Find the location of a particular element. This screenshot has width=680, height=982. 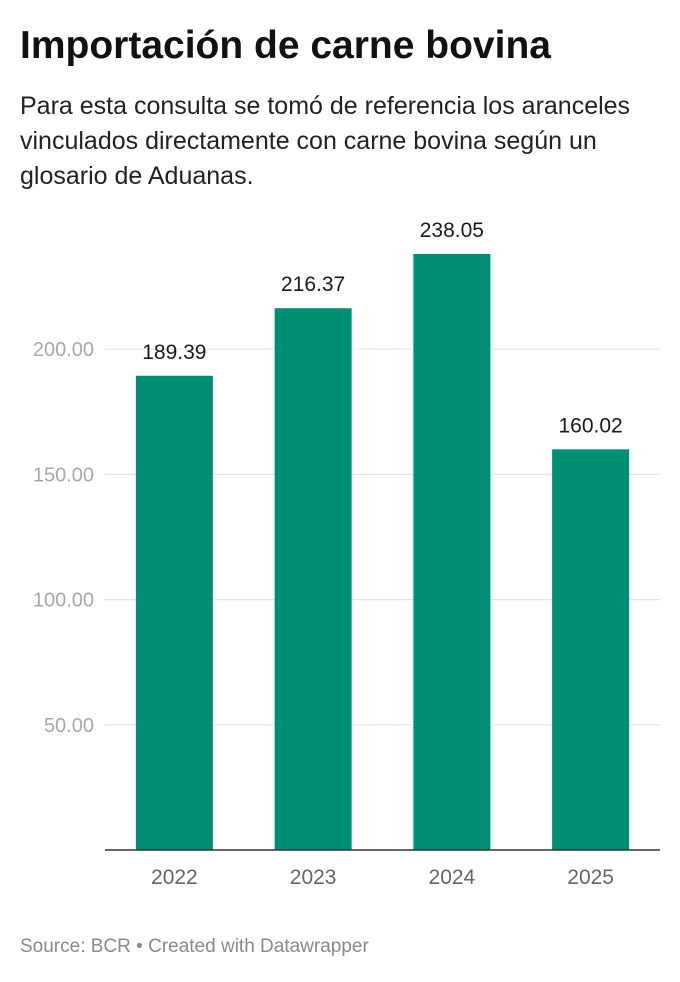

x-tick-label: 2024 is located at coordinates (452, 877).